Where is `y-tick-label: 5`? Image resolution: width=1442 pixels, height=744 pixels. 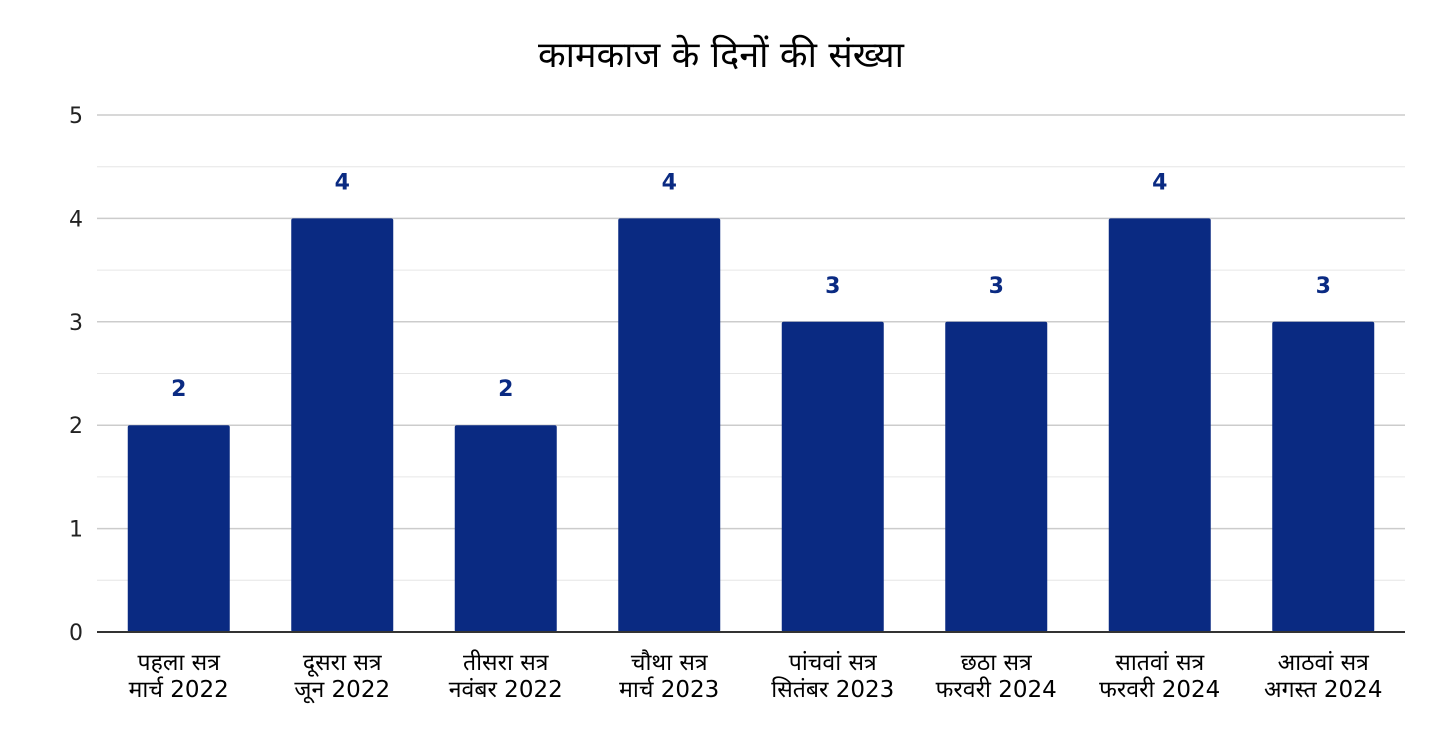 y-tick-label: 5 is located at coordinates (76, 116).